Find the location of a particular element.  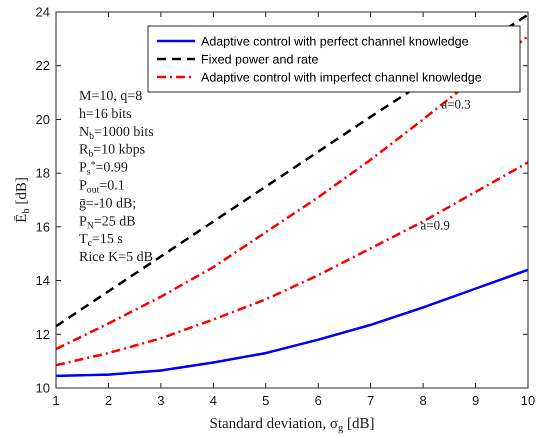

annotation: a=0.9 is located at coordinates (435, 225).